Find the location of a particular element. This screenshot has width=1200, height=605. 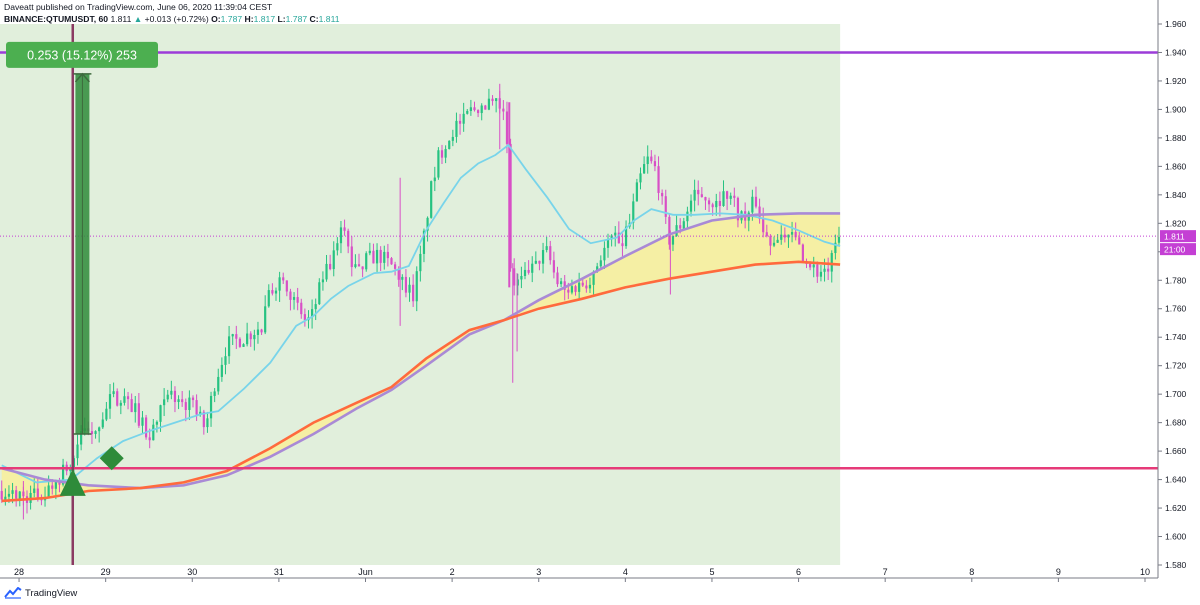

countdown-tag is located at coordinates (1178, 249).